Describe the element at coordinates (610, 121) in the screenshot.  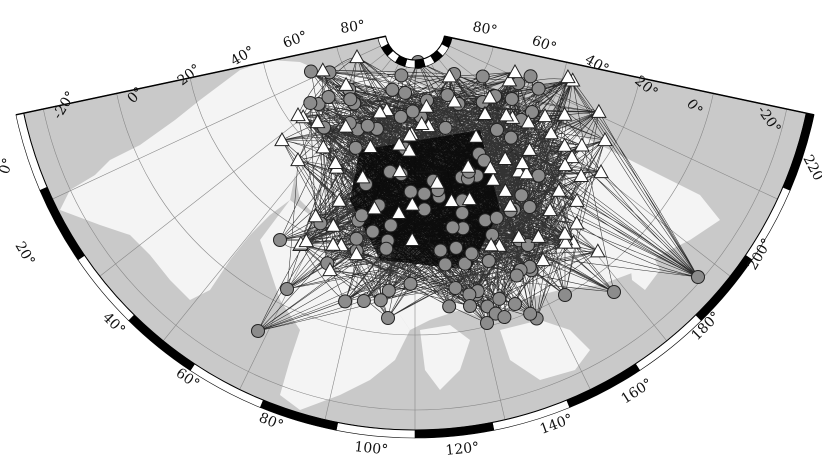
I see `meridian-line` at that location.